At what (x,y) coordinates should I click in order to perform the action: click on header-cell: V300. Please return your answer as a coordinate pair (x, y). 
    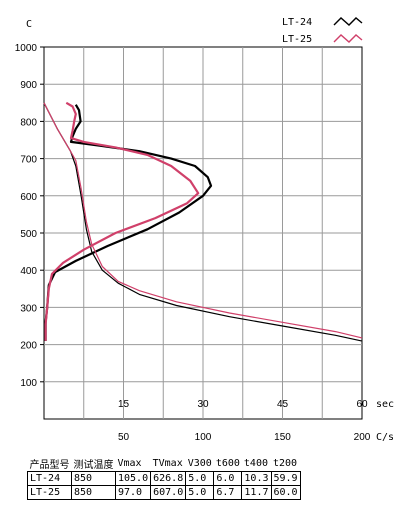
    Looking at the image, I should click on (199, 464).